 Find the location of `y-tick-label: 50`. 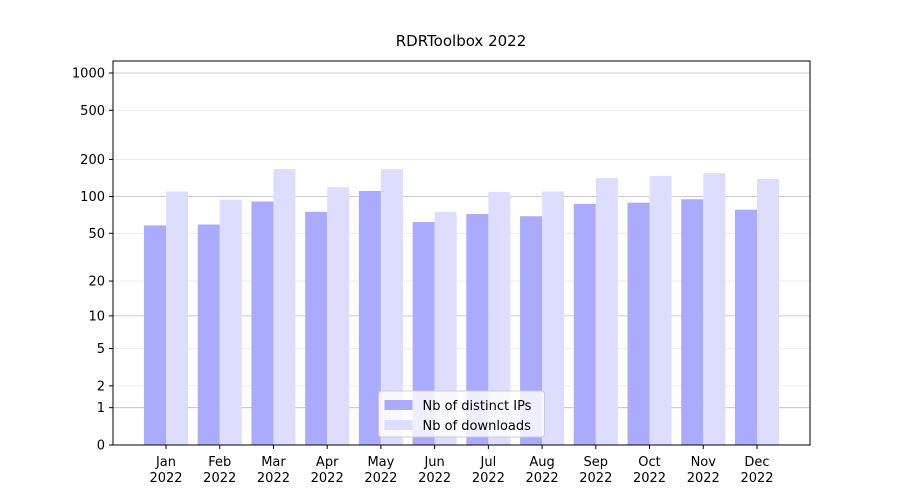

y-tick-label: 50 is located at coordinates (96, 234).